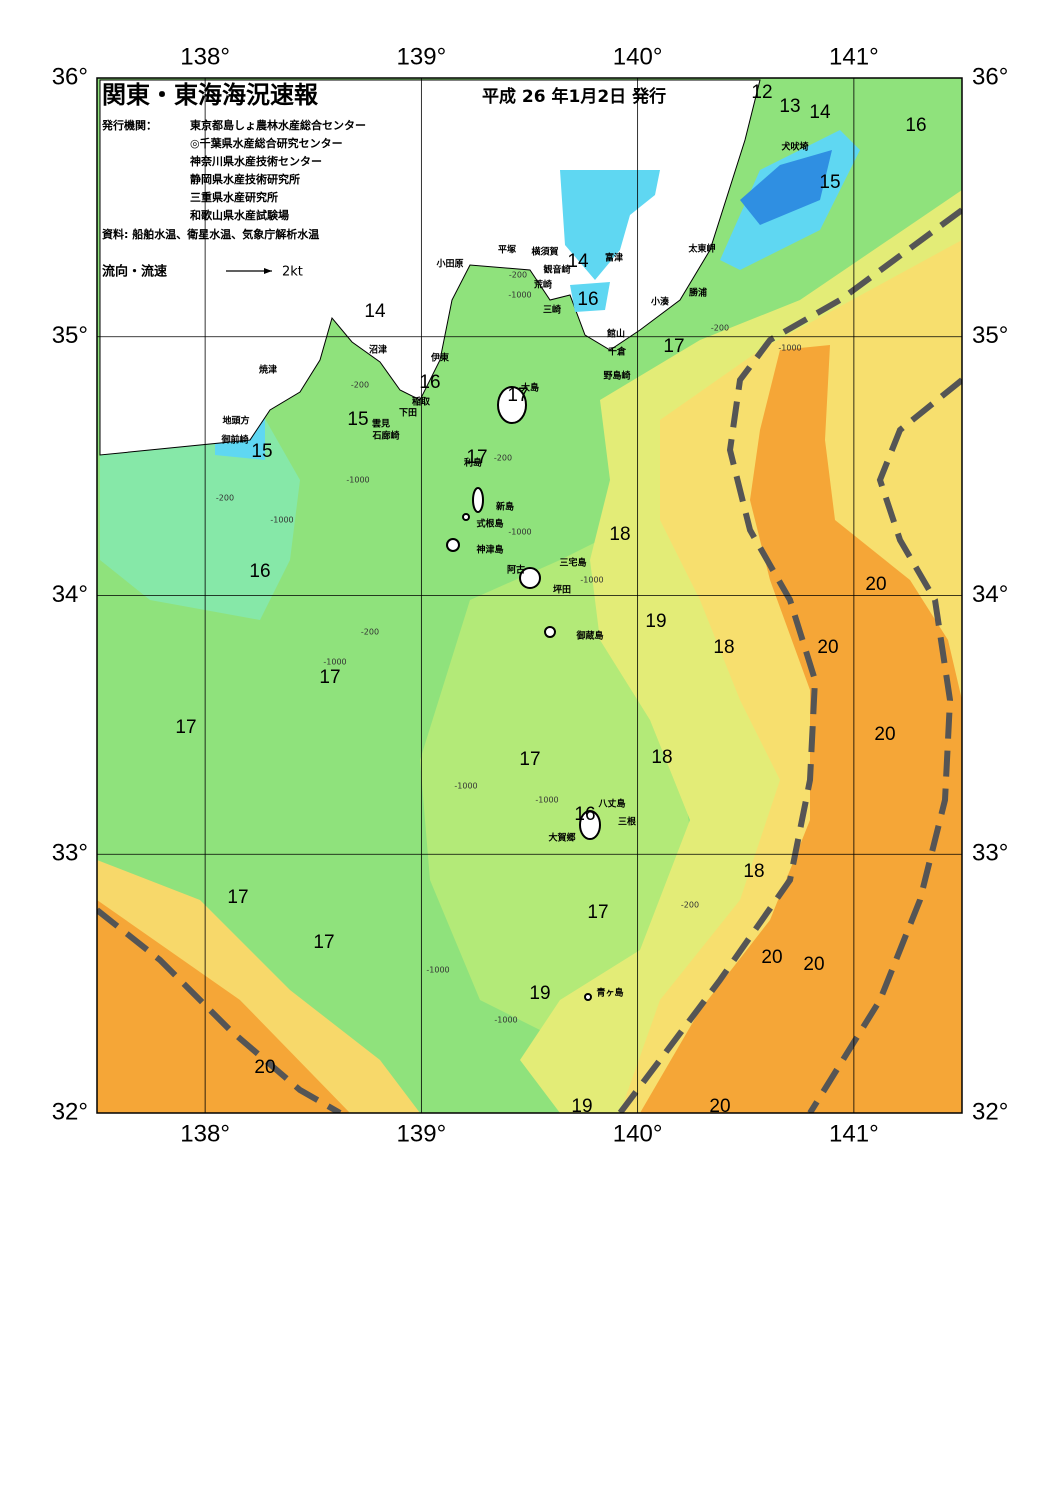  Describe the element at coordinates (507, 250) in the screenshot. I see `place-name: 平塚` at that location.